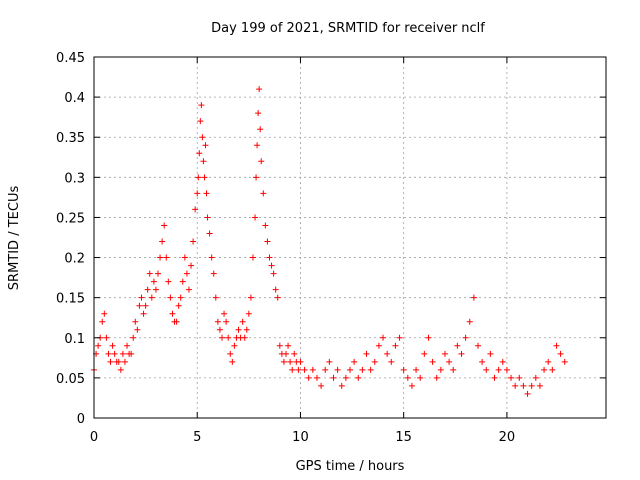  Describe the element at coordinates (74, 259) in the screenshot. I see `y-tick-label: 0.2` at that location.